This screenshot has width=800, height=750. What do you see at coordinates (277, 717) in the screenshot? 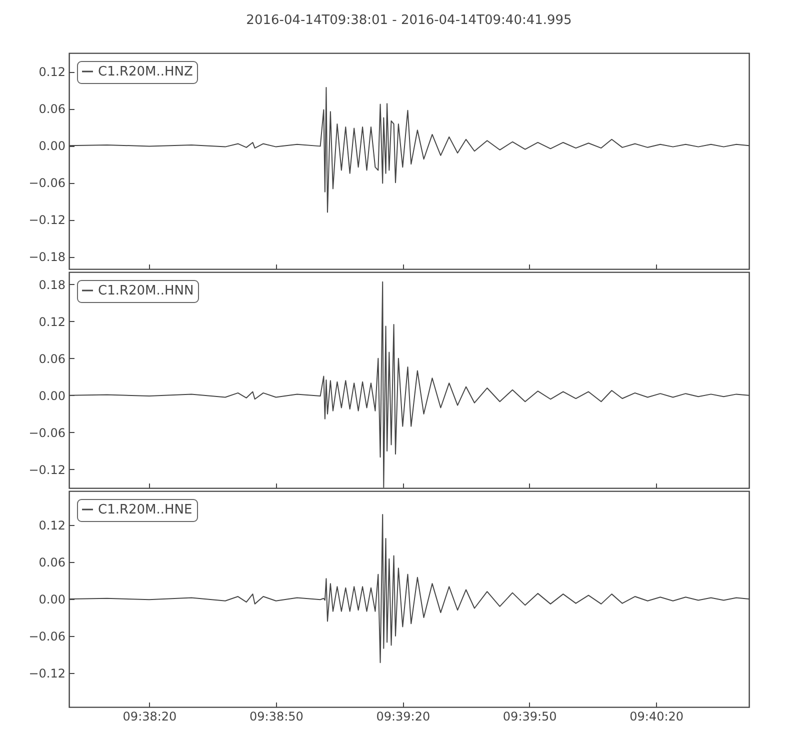
I see `x-tick-label: 09:38:50` at bounding box center [277, 717].